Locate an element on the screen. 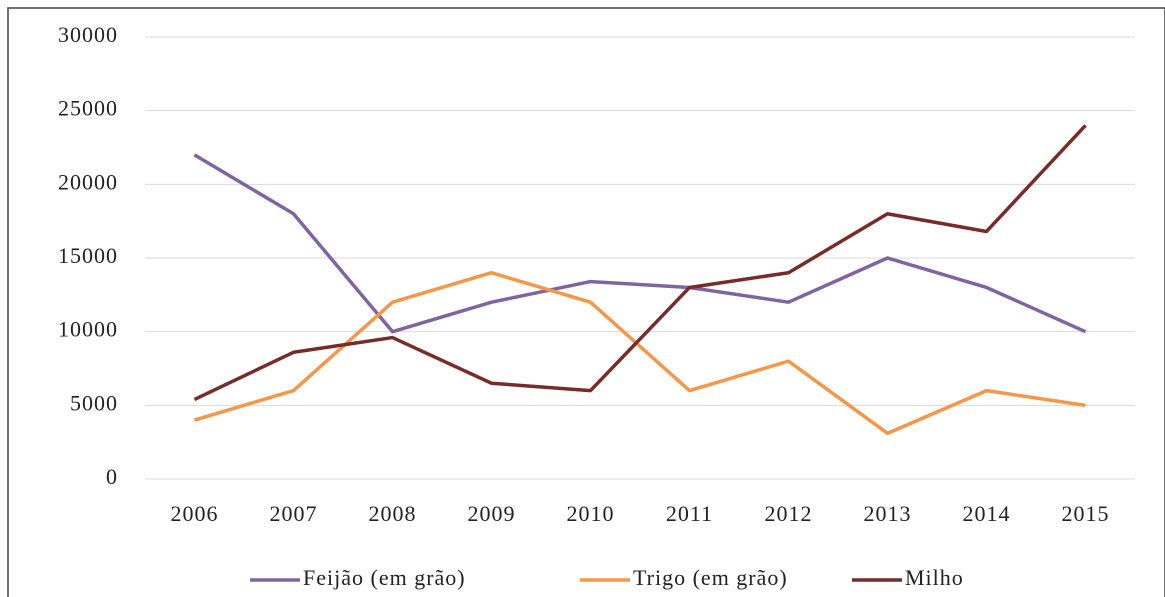 The image size is (1165, 597). legend-label: Feijão (em grão) is located at coordinates (384, 577).